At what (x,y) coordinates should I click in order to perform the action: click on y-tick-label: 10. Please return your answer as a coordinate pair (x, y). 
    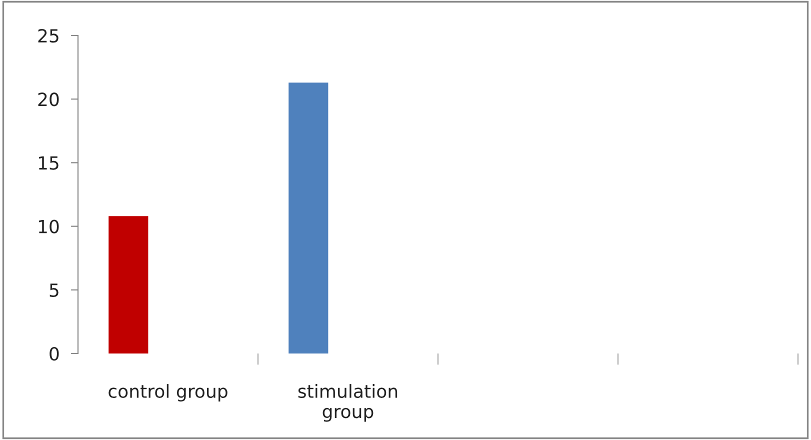
    Looking at the image, I should click on (48, 227).